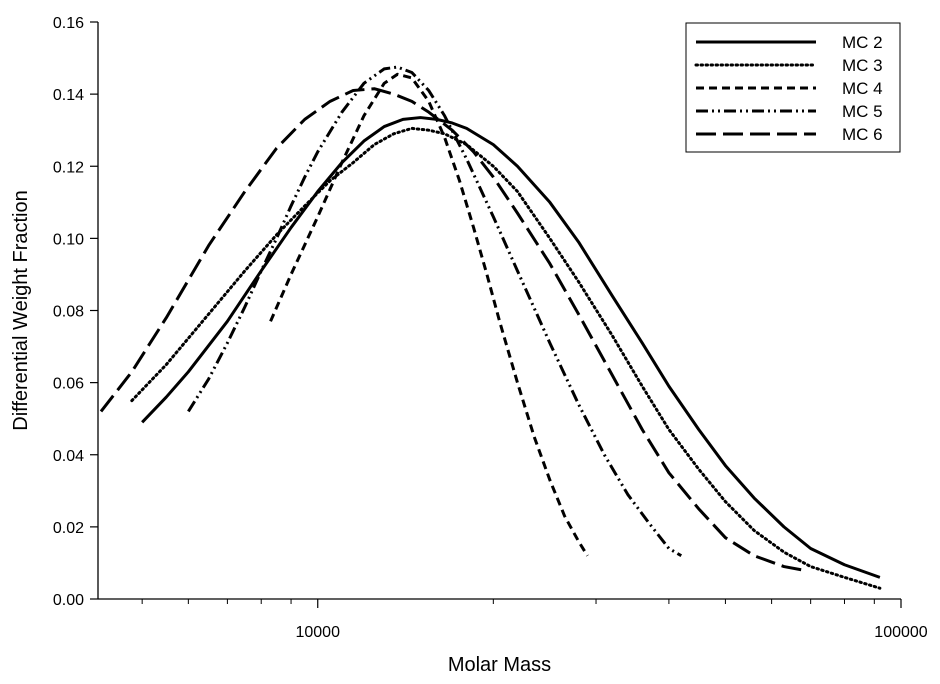 The height and width of the screenshot is (684, 940). I want to click on legend: MC 2 MC 3 MC 4 MC 5 MC 6, so click(793, 87).